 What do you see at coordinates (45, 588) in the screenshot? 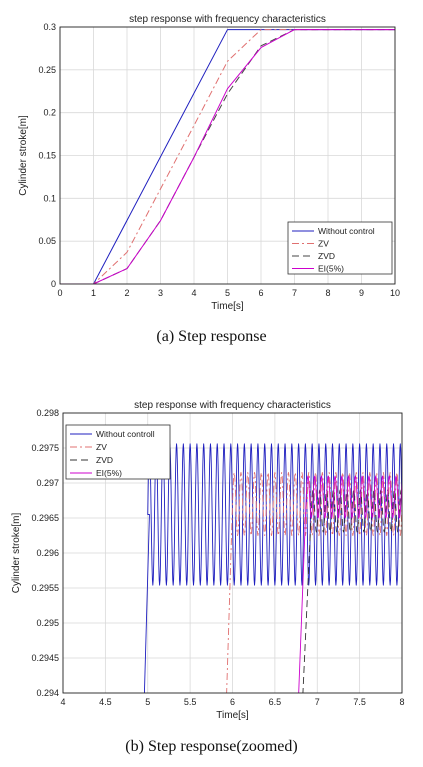
I see `y-tick-label: 0.2955` at bounding box center [45, 588].